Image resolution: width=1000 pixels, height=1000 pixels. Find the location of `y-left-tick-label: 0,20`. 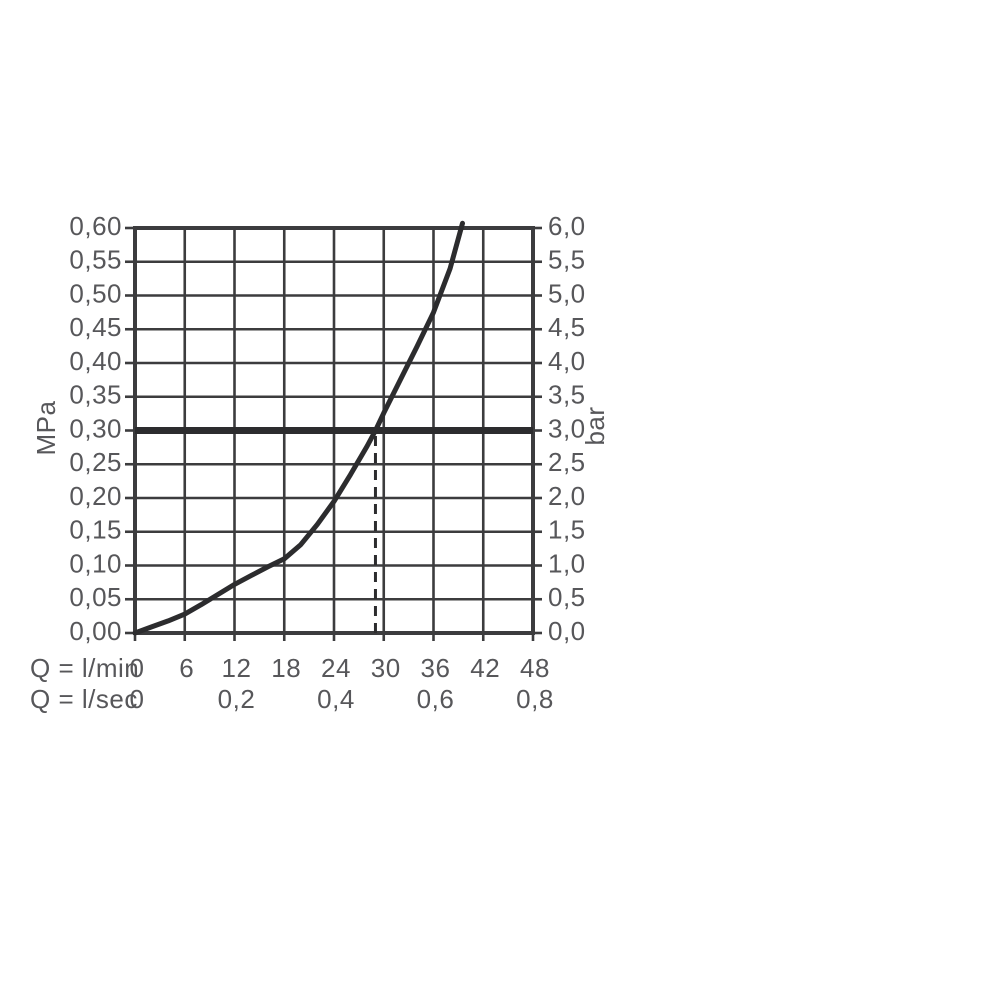

y-left-tick-label: 0,20 is located at coordinates (95, 496).